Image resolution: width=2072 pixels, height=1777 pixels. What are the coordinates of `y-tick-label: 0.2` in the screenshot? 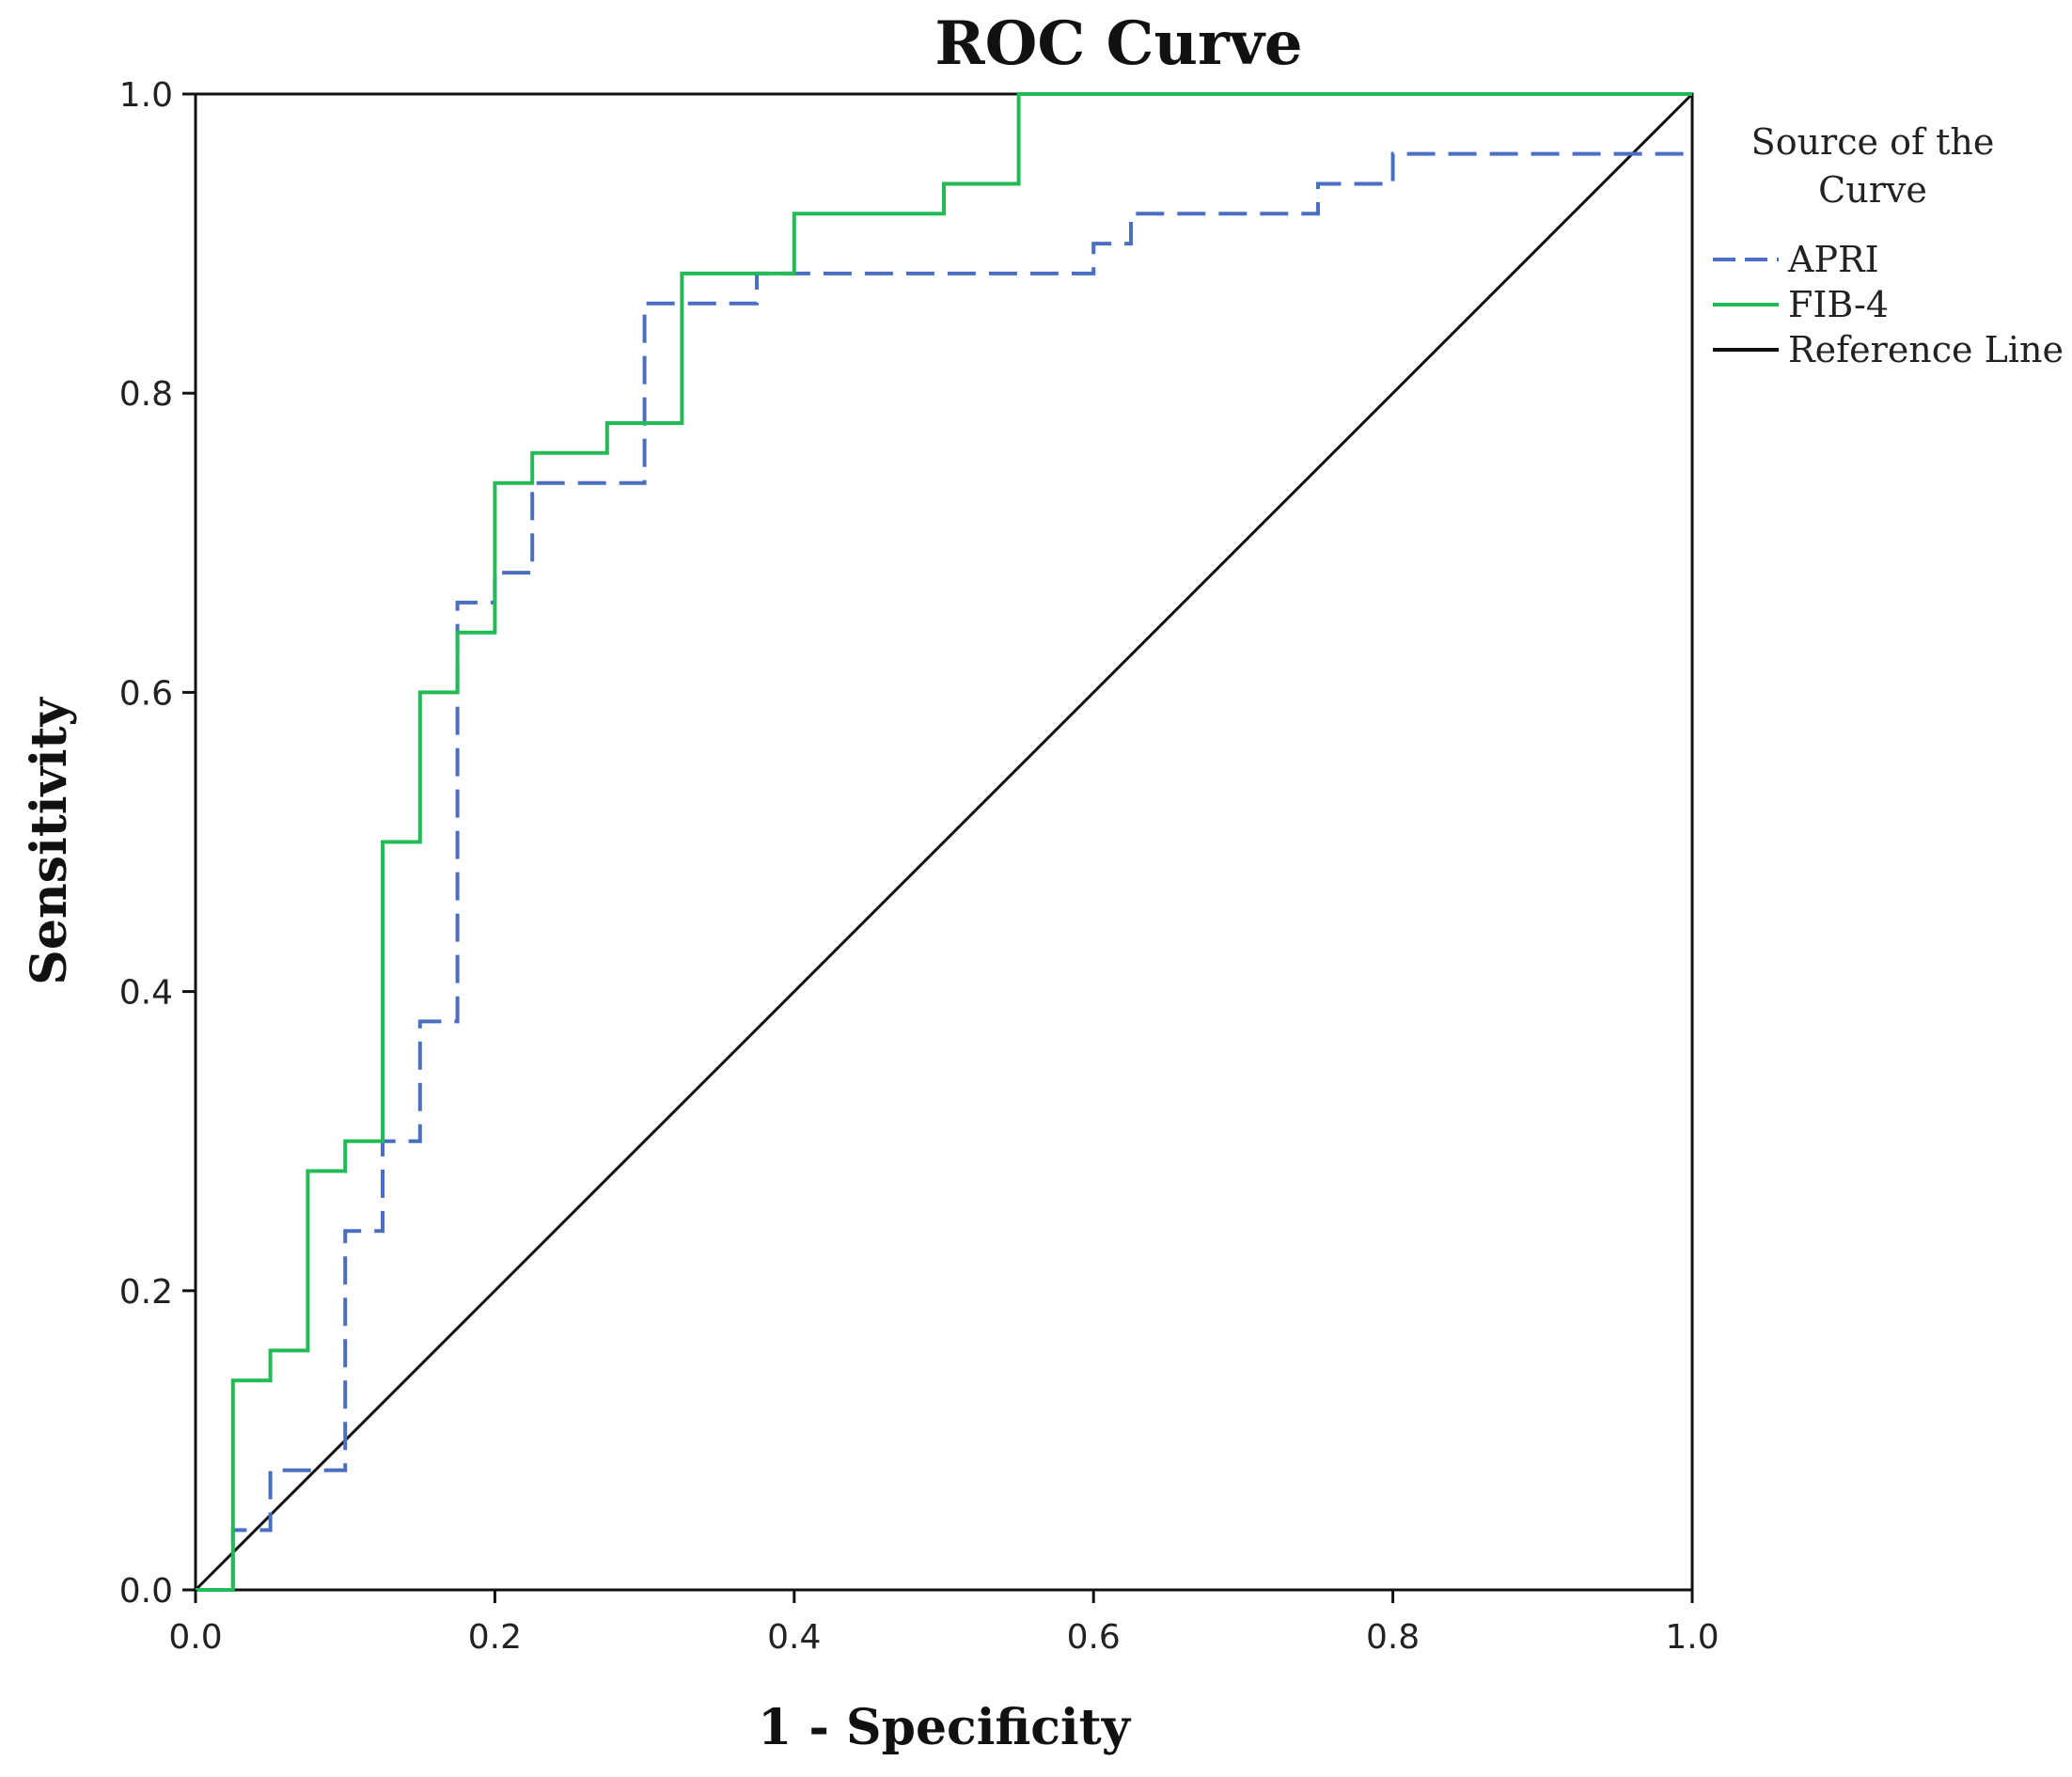 It's located at (146, 1292).